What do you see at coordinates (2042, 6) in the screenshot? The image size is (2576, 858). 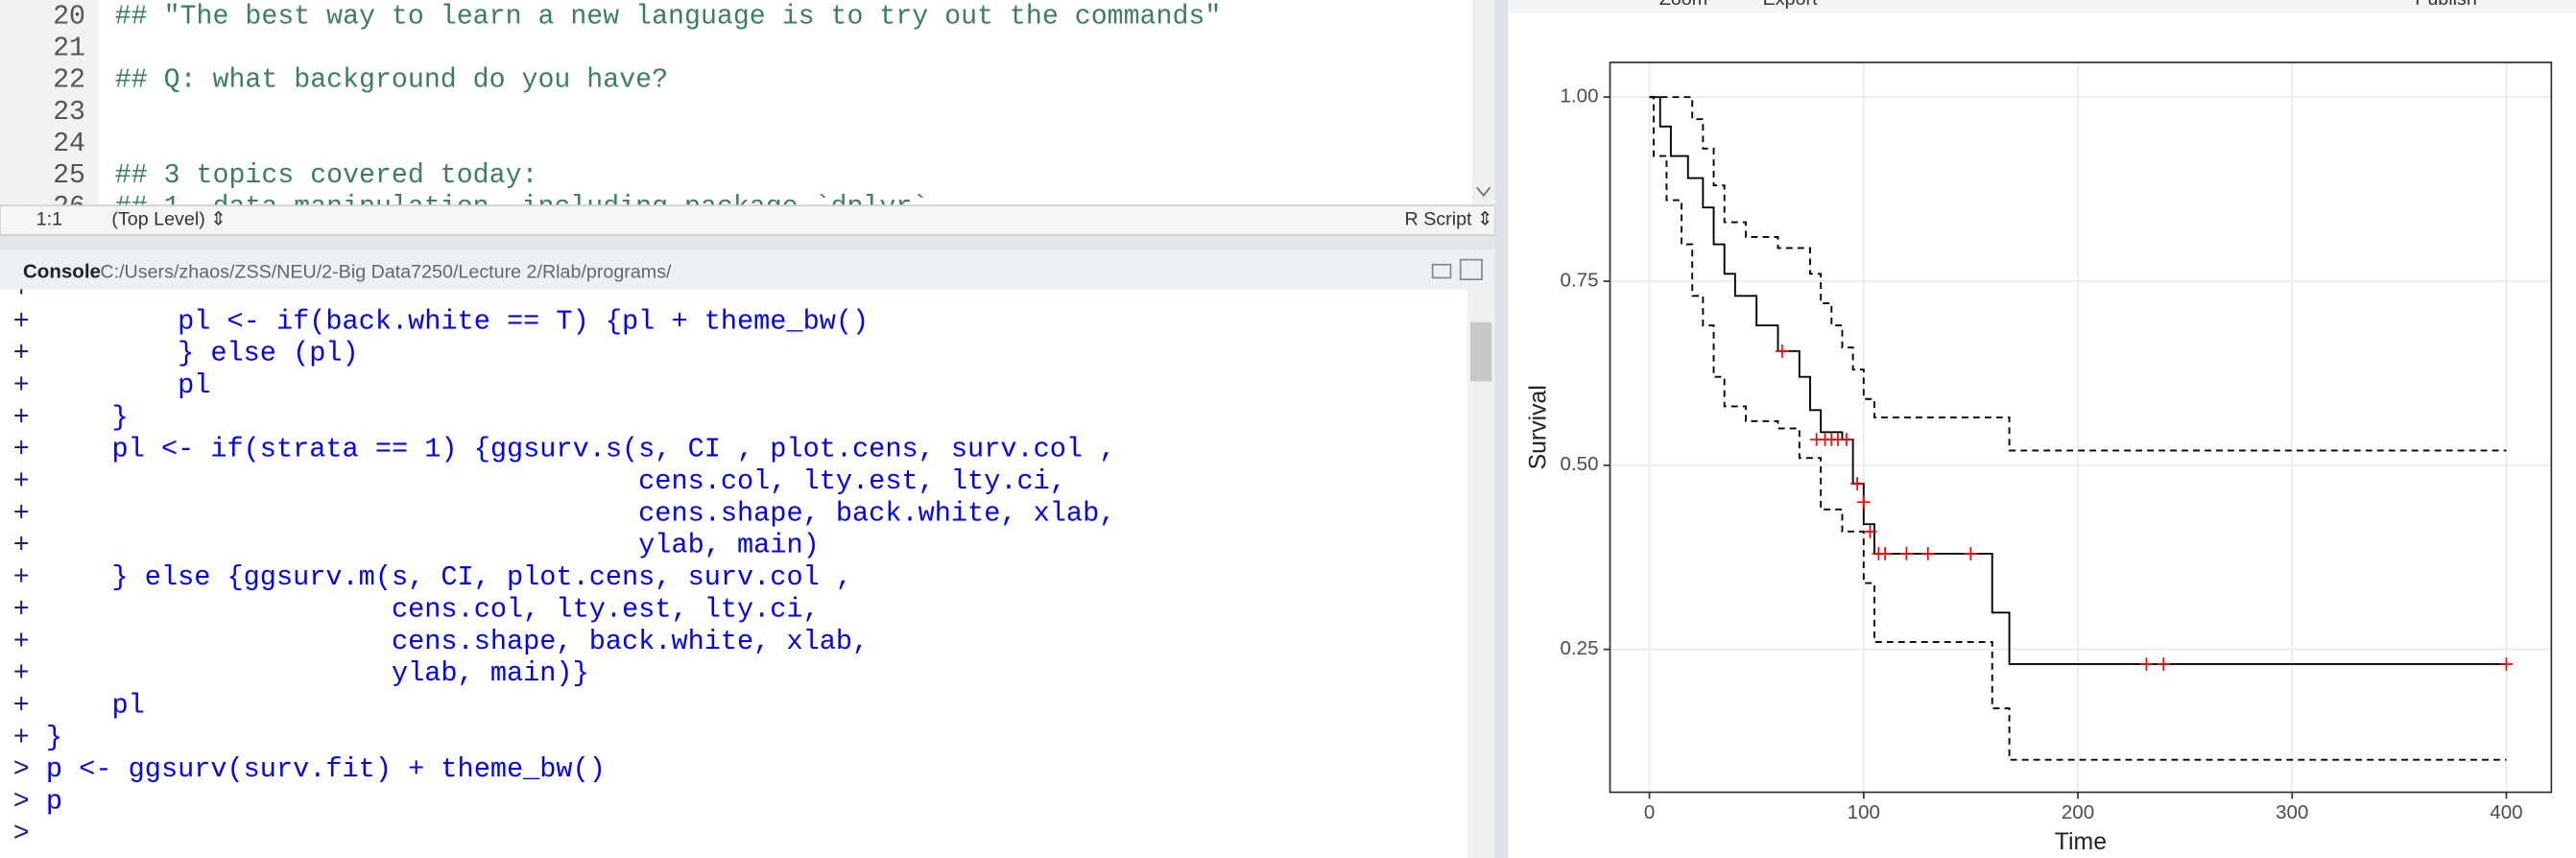 I see `plot-toolbar` at bounding box center [2042, 6].